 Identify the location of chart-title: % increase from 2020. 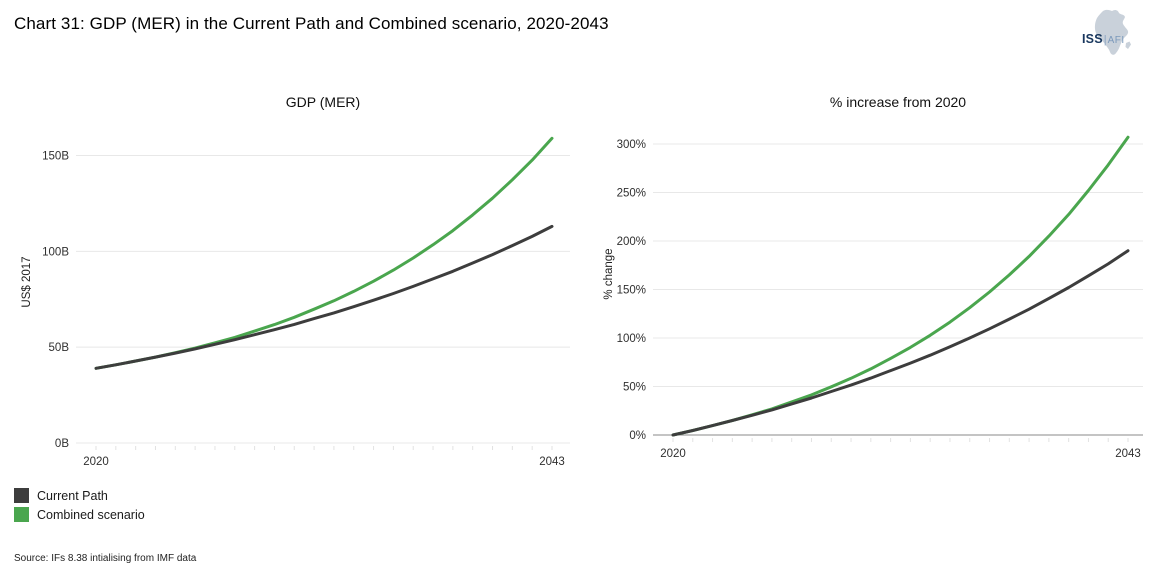
(898, 102).